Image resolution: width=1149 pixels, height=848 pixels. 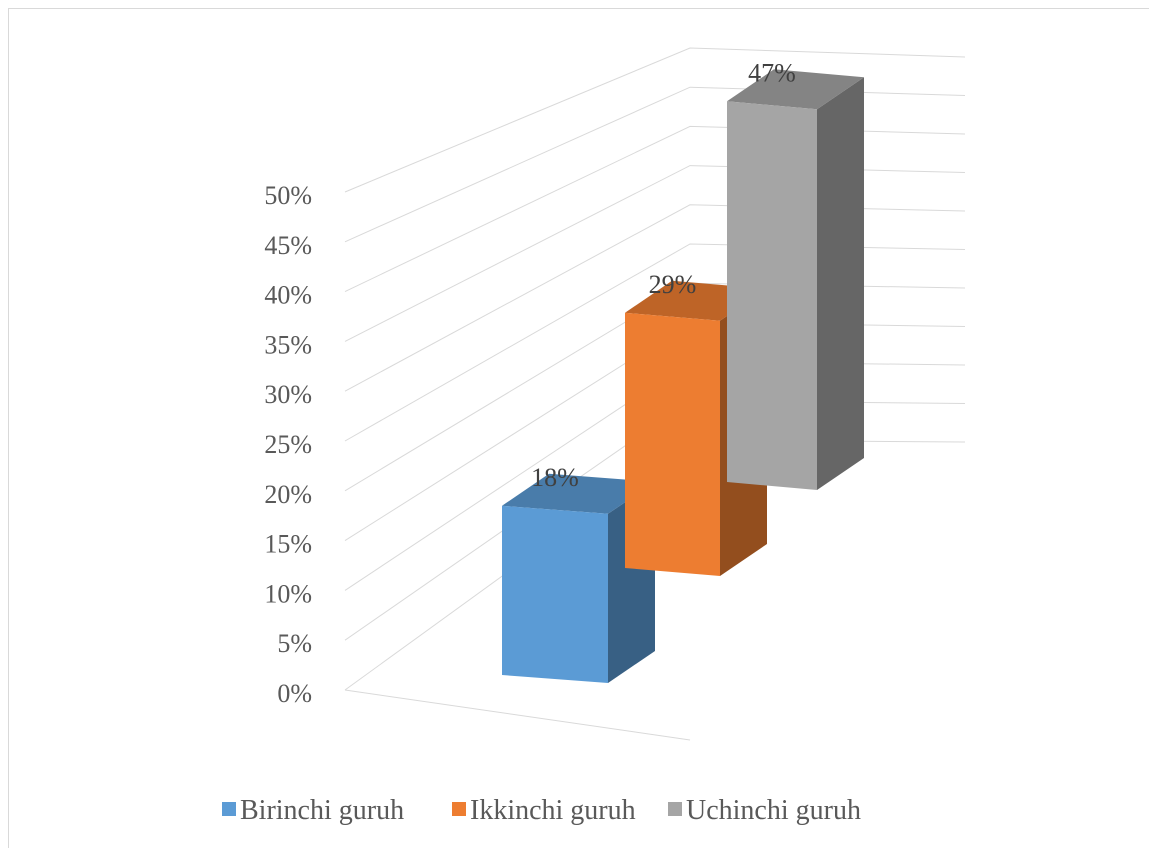 What do you see at coordinates (555, 477) in the screenshot?
I see `data-label: 18%` at bounding box center [555, 477].